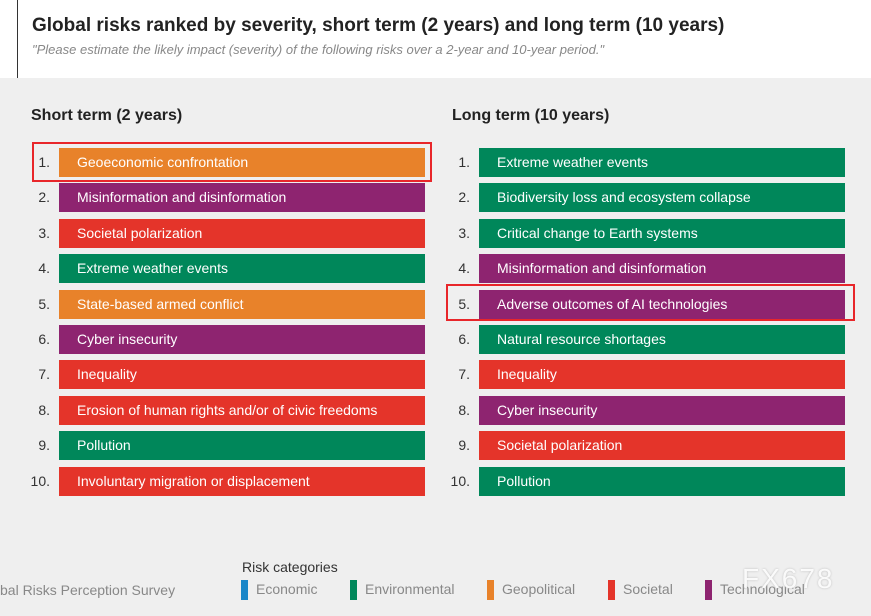  Describe the element at coordinates (539, 589) in the screenshot. I see `legend-label: Geopolitical` at that location.